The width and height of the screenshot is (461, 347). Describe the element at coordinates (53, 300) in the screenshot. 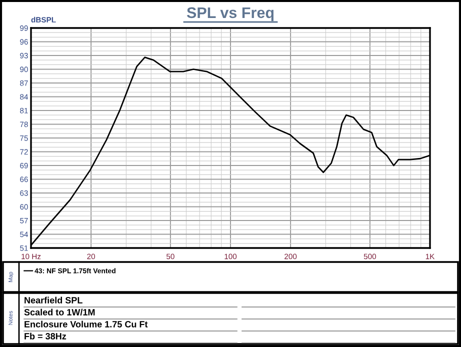

I see `text: Nearfield SPL` at that location.